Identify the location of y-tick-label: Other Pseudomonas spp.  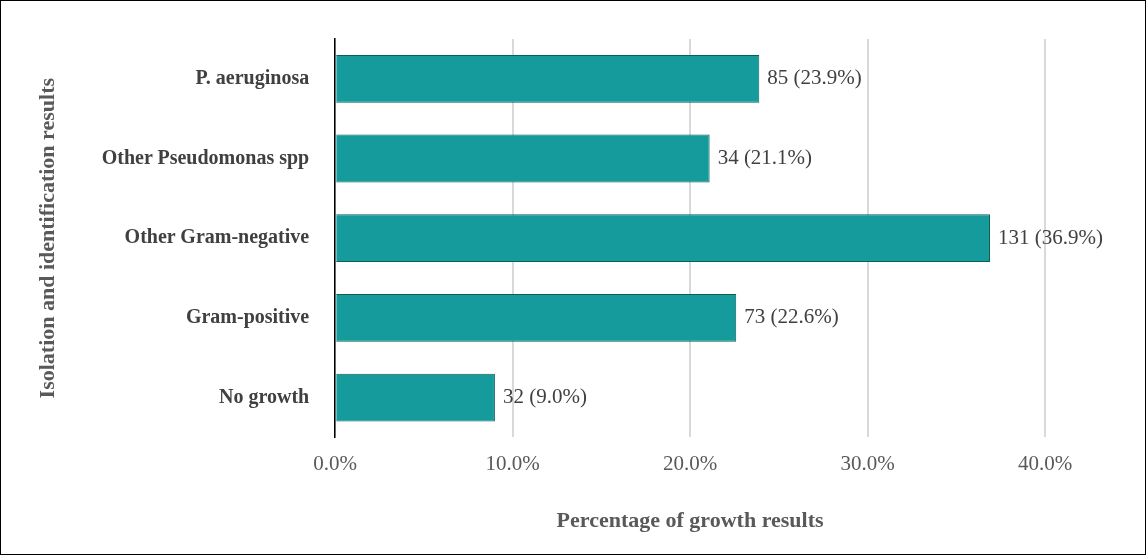
(205, 157).